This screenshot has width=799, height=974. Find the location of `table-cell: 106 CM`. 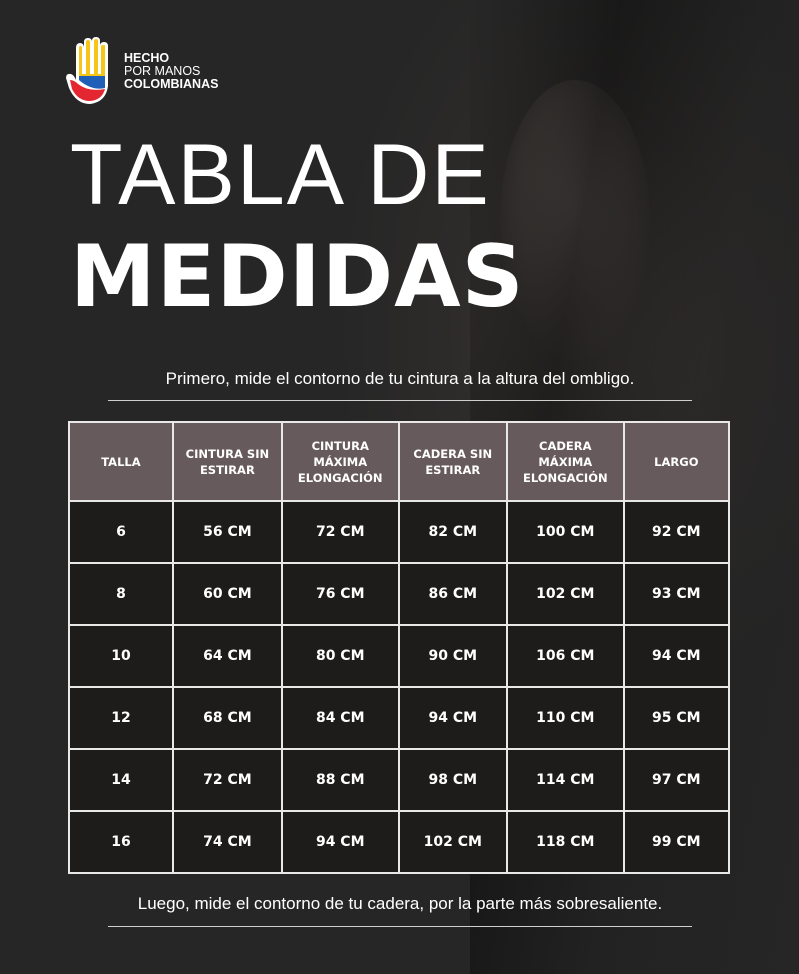

table-cell: 106 CM is located at coordinates (565, 656).